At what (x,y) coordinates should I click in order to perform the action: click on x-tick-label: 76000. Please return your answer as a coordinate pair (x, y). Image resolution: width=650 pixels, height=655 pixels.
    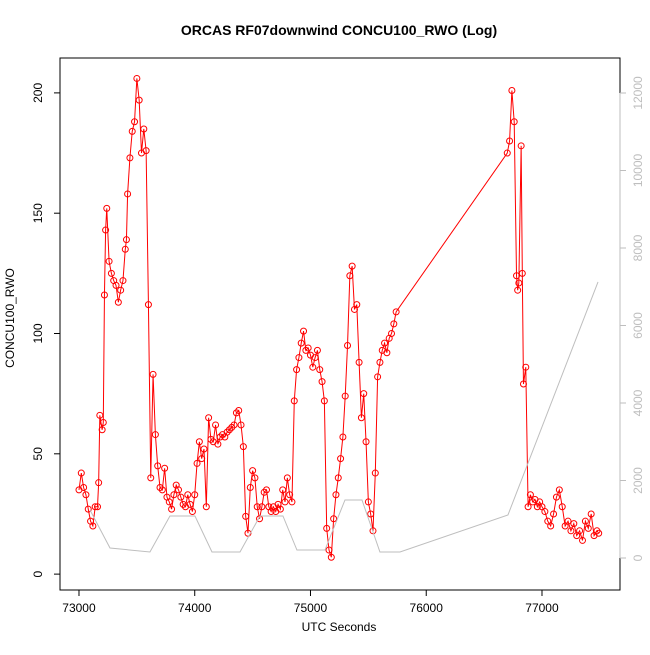
    Looking at the image, I should click on (427, 608).